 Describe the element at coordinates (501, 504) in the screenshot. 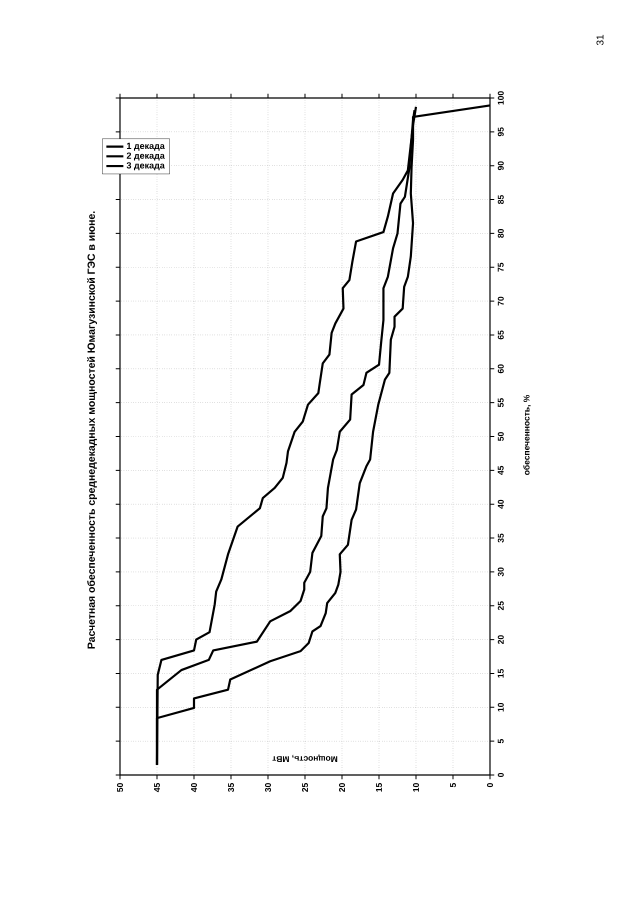

I see `y-tick-label: 40` at that location.